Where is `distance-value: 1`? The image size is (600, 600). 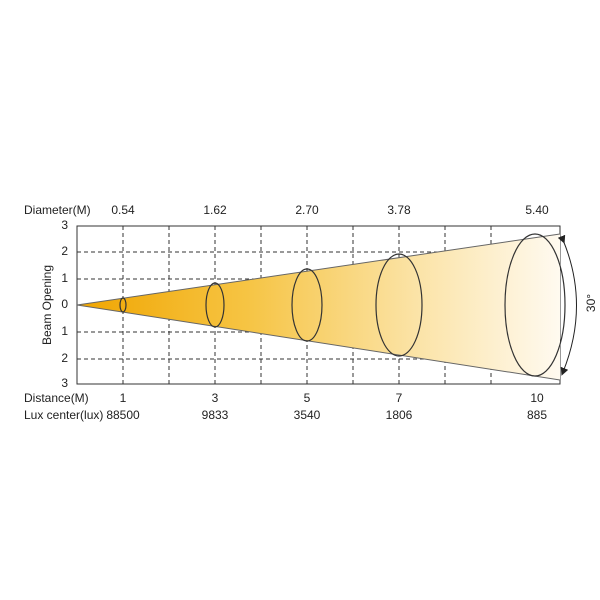 distance-value: 1 is located at coordinates (123, 398).